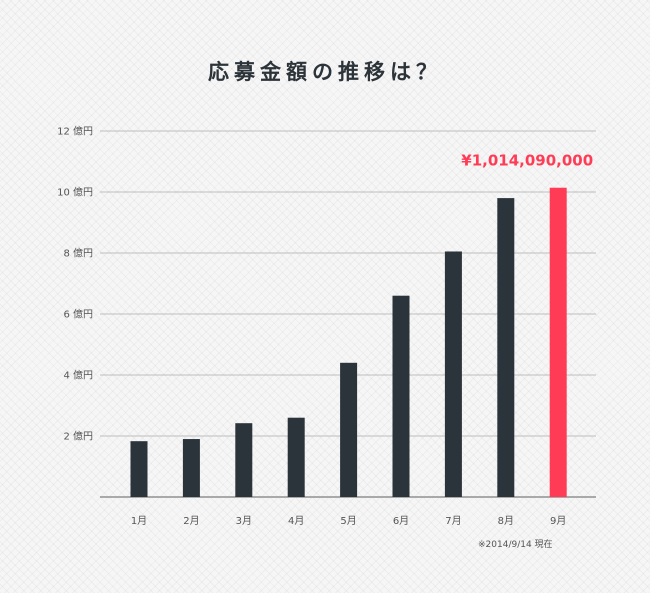 The image size is (650, 593). What do you see at coordinates (75, 131) in the screenshot?
I see `y-tick-label: 12 億円` at bounding box center [75, 131].